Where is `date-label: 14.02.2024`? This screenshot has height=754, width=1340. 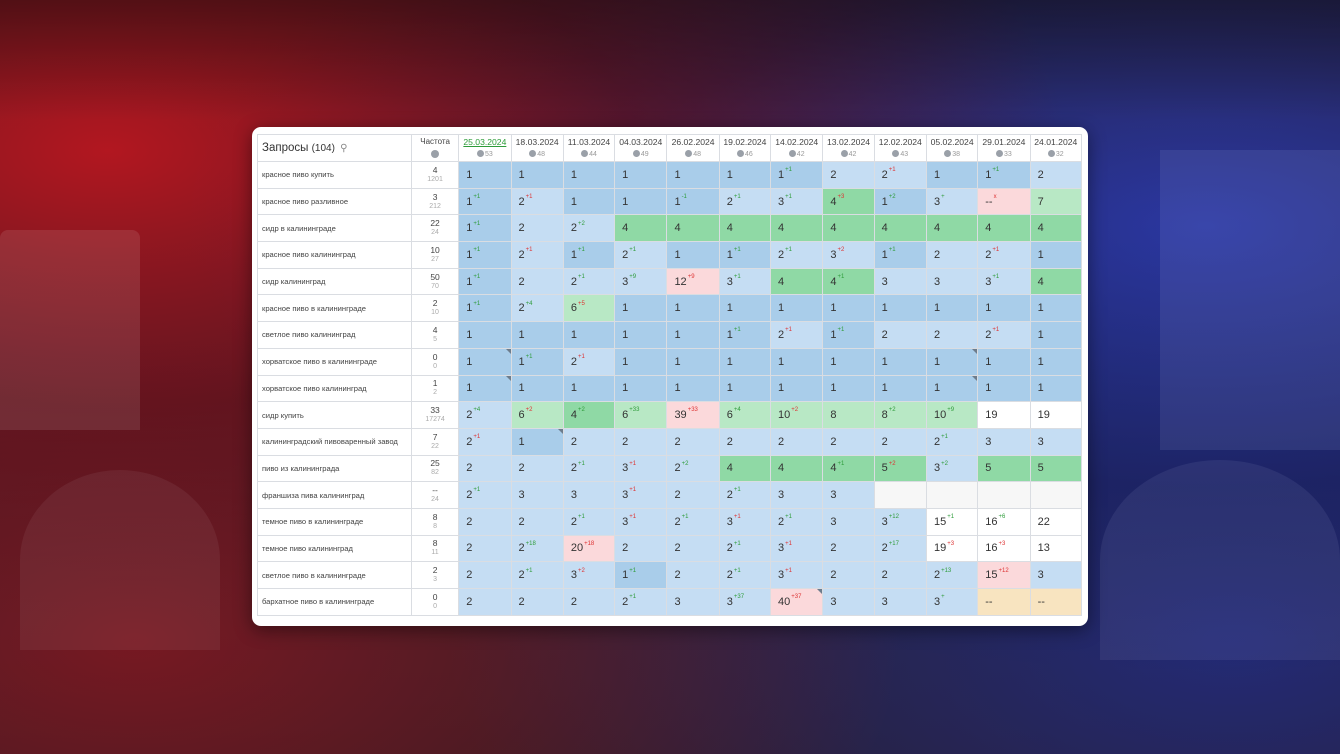
date-label: 14.02.2024 is located at coordinates (797, 141).